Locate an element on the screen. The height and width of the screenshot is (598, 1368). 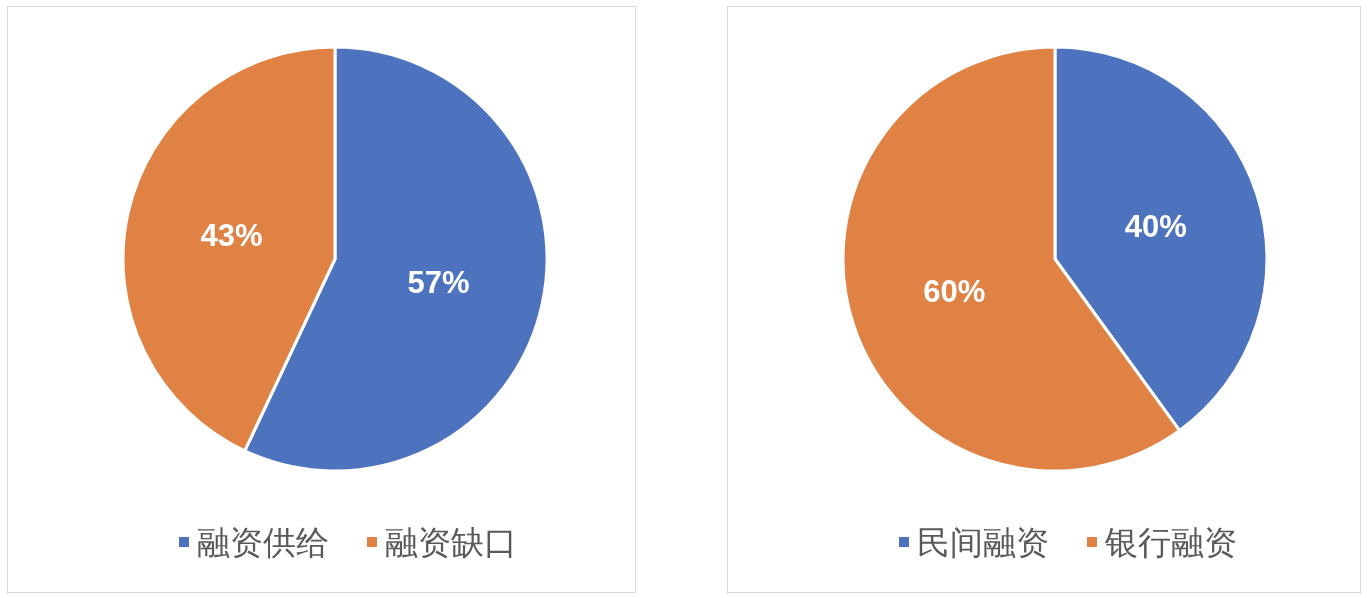
data-label: 43% is located at coordinates (231, 236).